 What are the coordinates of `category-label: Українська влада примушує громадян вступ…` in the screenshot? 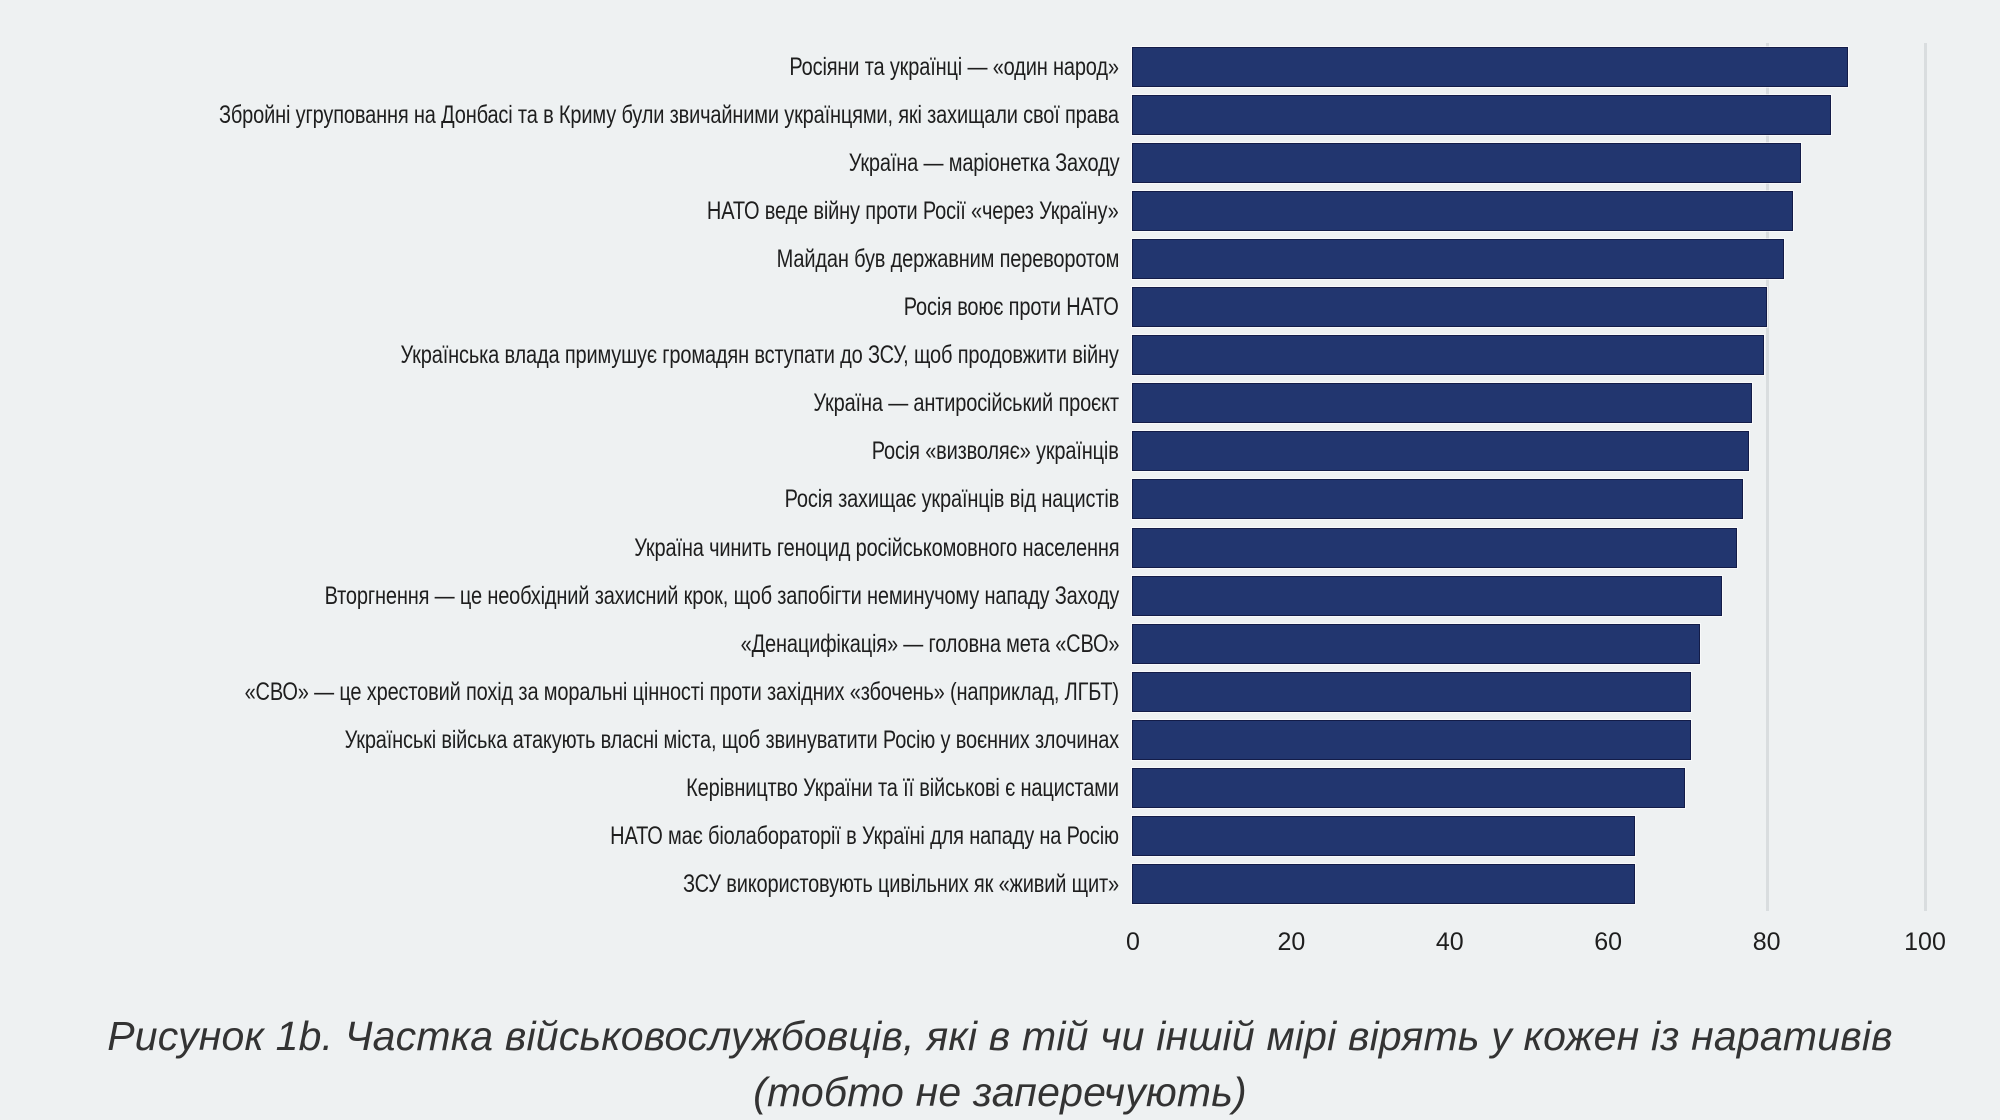 It's located at (759, 355).